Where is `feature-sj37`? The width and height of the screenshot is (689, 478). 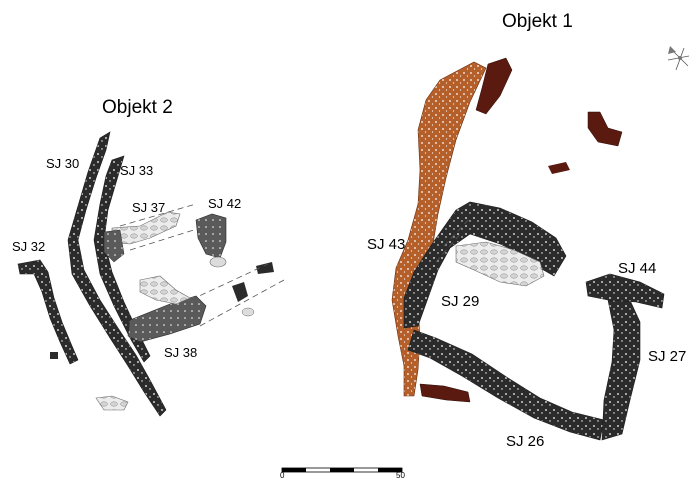
feature-sj37 is located at coordinates (146, 228).